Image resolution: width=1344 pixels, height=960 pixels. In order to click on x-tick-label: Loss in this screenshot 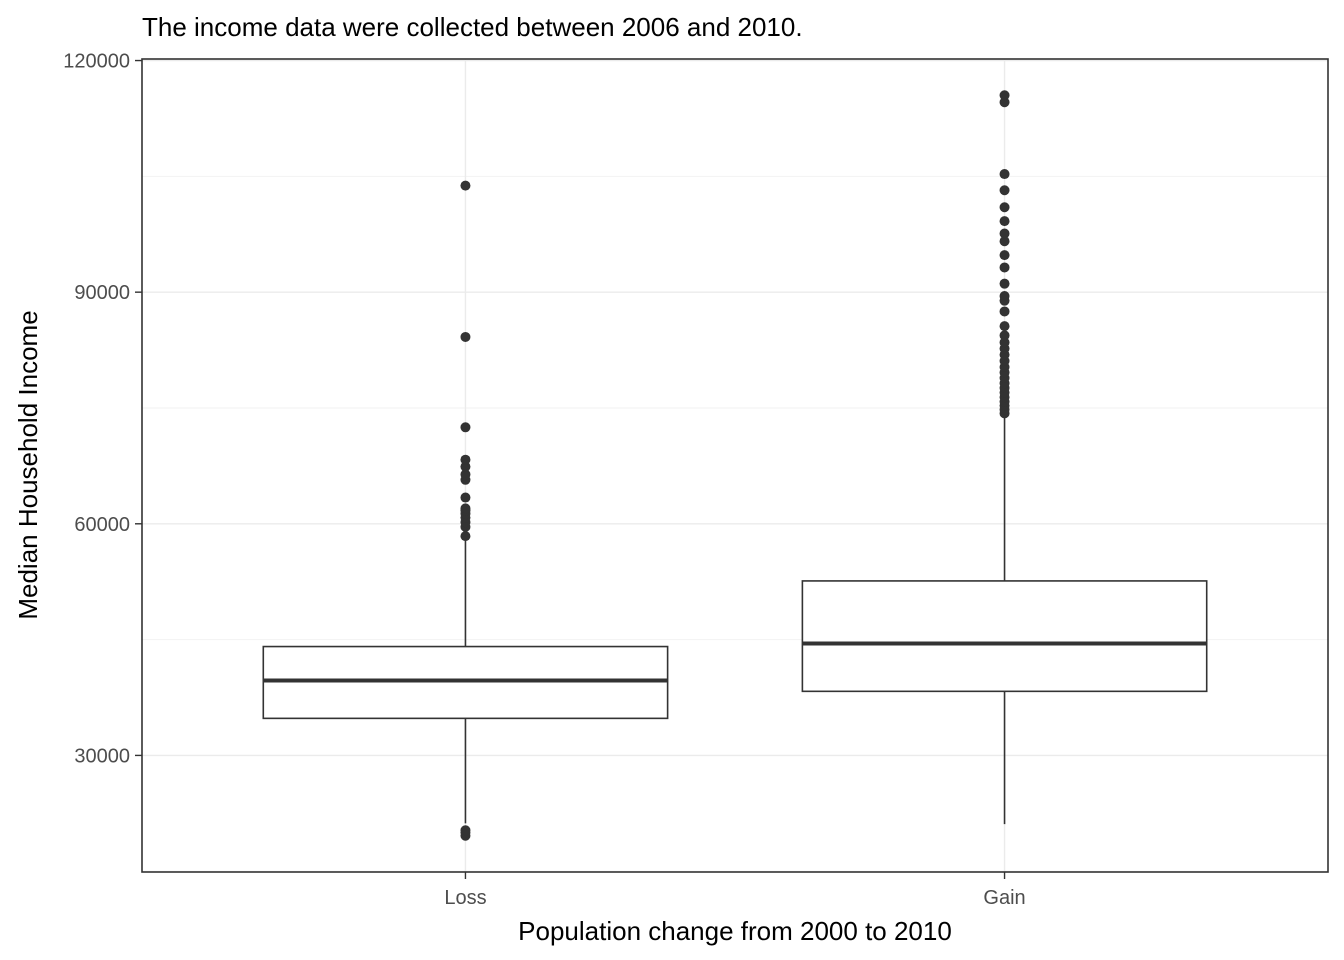, I will do `click(465, 898)`.